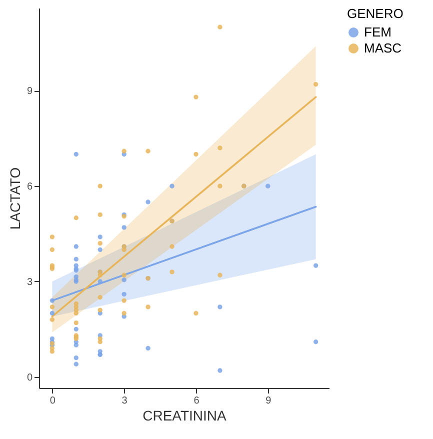  I want to click on legend-label: FEM, so click(378, 32).